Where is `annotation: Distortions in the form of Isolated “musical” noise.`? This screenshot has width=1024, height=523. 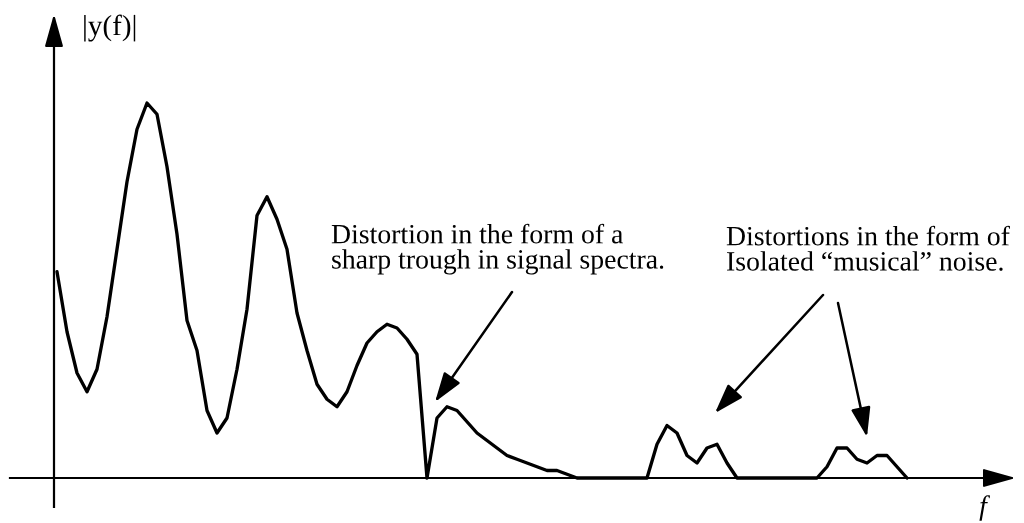
annotation: Distortions in the form of Isolated “musical” noise. is located at coordinates (868, 248).